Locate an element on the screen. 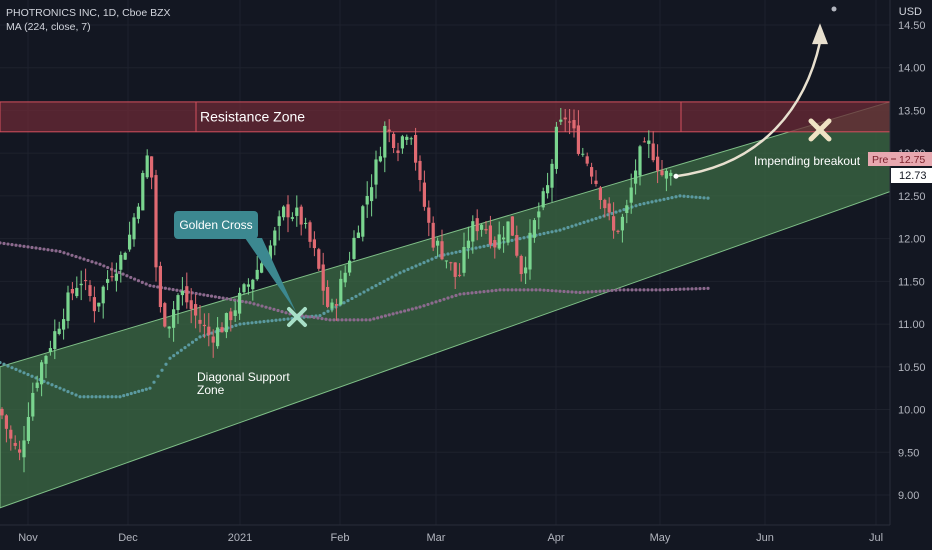 This screenshot has width=932, height=550. support-label-line2: Zone is located at coordinates (211, 390).